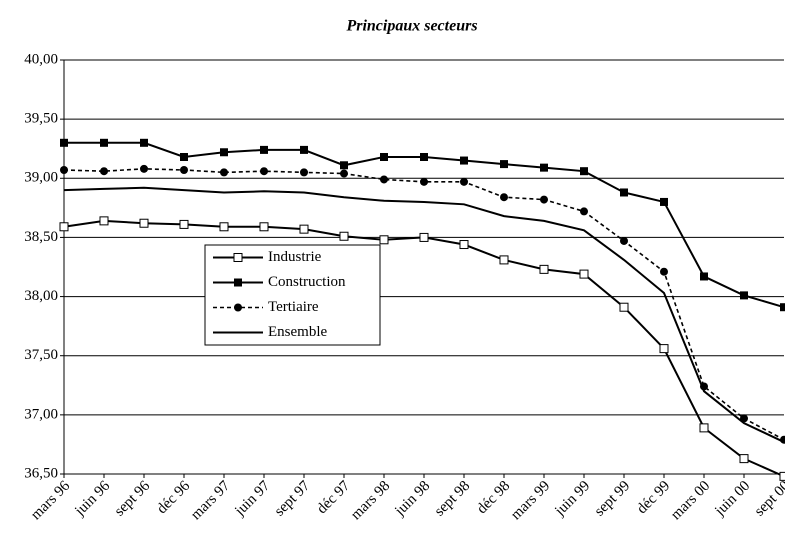 The width and height of the screenshot is (785, 552). What do you see at coordinates (41, 237) in the screenshot?
I see `y-tick-label: 38,50` at bounding box center [41, 237].